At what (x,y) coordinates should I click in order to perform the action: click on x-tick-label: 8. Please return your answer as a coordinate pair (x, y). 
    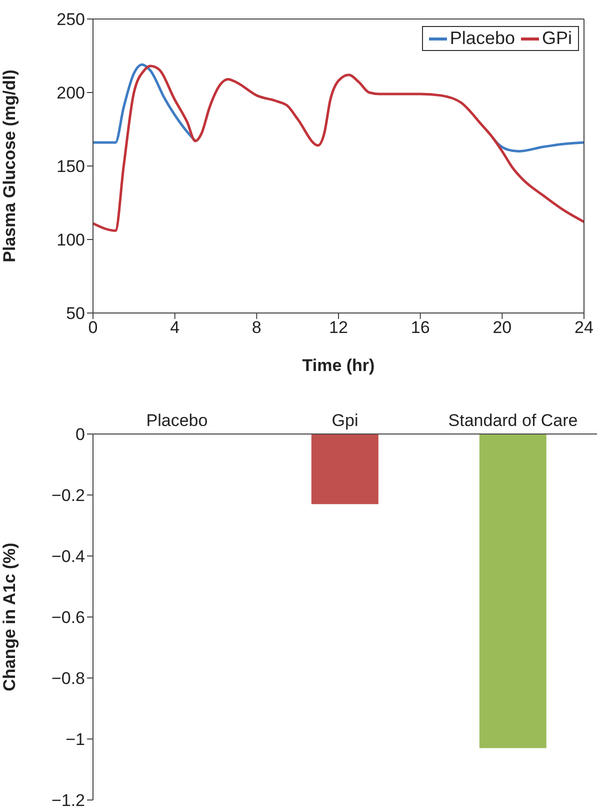
    Looking at the image, I should click on (257, 328).